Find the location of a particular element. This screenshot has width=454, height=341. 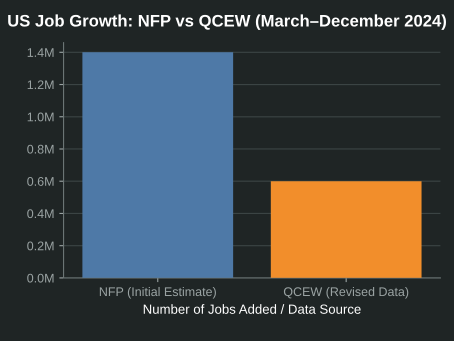

y-tick-label: 1.2M is located at coordinates (41, 85).